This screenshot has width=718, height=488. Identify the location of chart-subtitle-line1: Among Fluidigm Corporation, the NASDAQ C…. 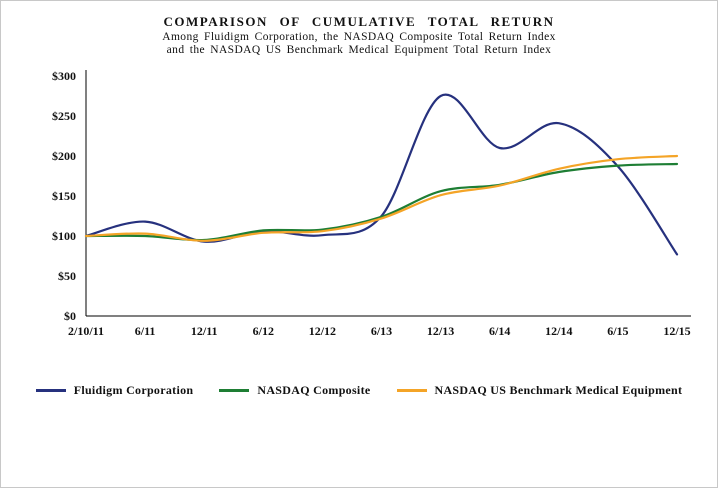
(359, 37).